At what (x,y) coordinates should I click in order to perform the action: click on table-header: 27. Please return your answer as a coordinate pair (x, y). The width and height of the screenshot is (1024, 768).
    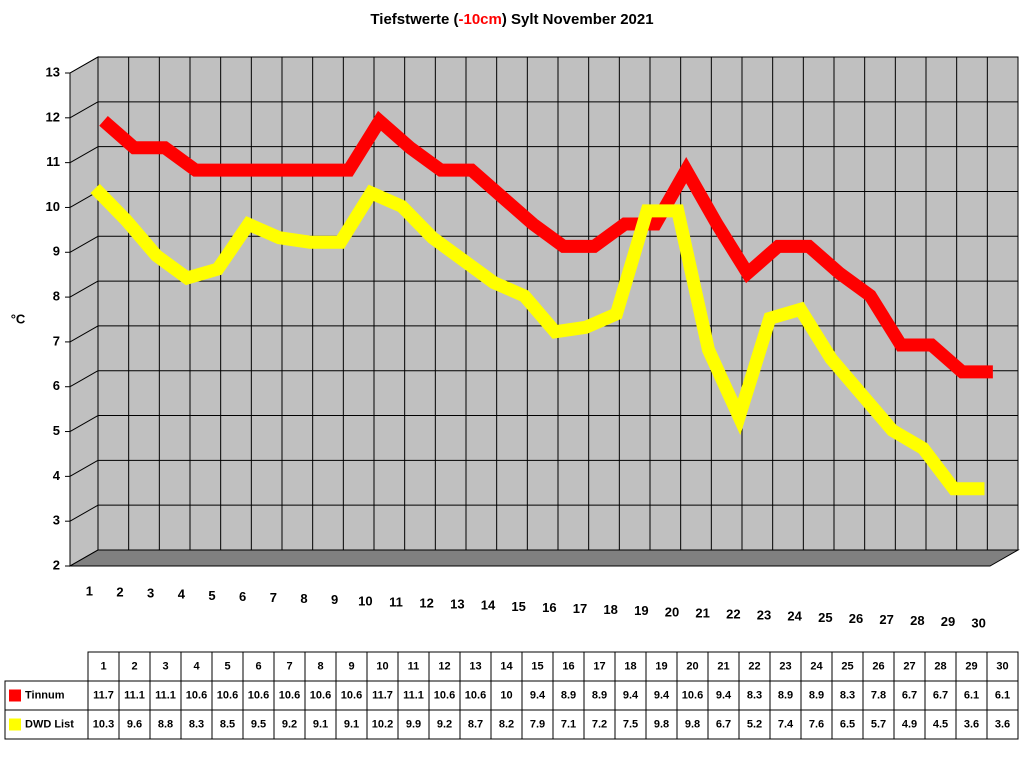
    Looking at the image, I should click on (909, 666).